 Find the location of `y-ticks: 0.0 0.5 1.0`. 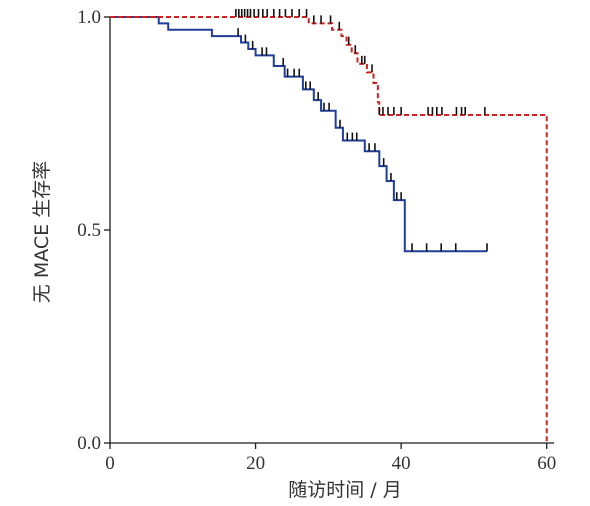

y-ticks: 0.0 0.5 1.0 is located at coordinates (93, 230).